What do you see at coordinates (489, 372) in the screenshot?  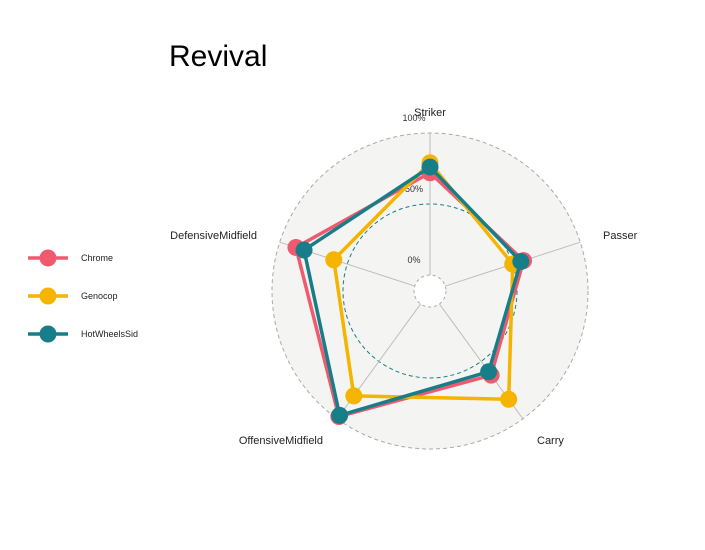 I see `data-point-HotWheelsSid-Carry` at bounding box center [489, 372].